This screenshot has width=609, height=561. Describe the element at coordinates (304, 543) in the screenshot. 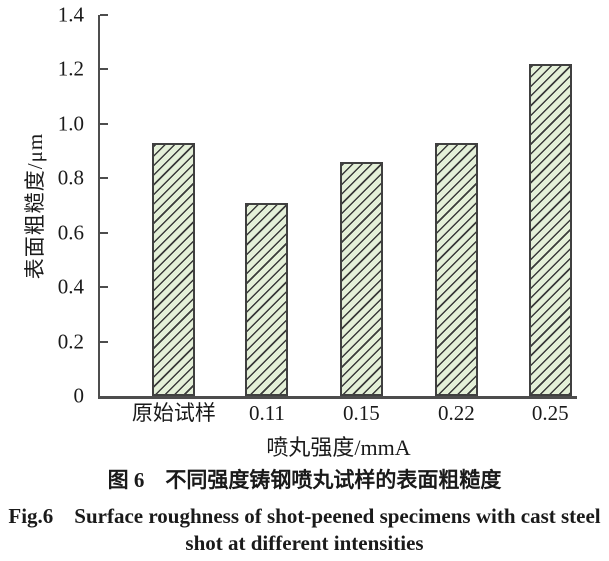

I see `caption-english-line2: shot at different intensities` at that location.